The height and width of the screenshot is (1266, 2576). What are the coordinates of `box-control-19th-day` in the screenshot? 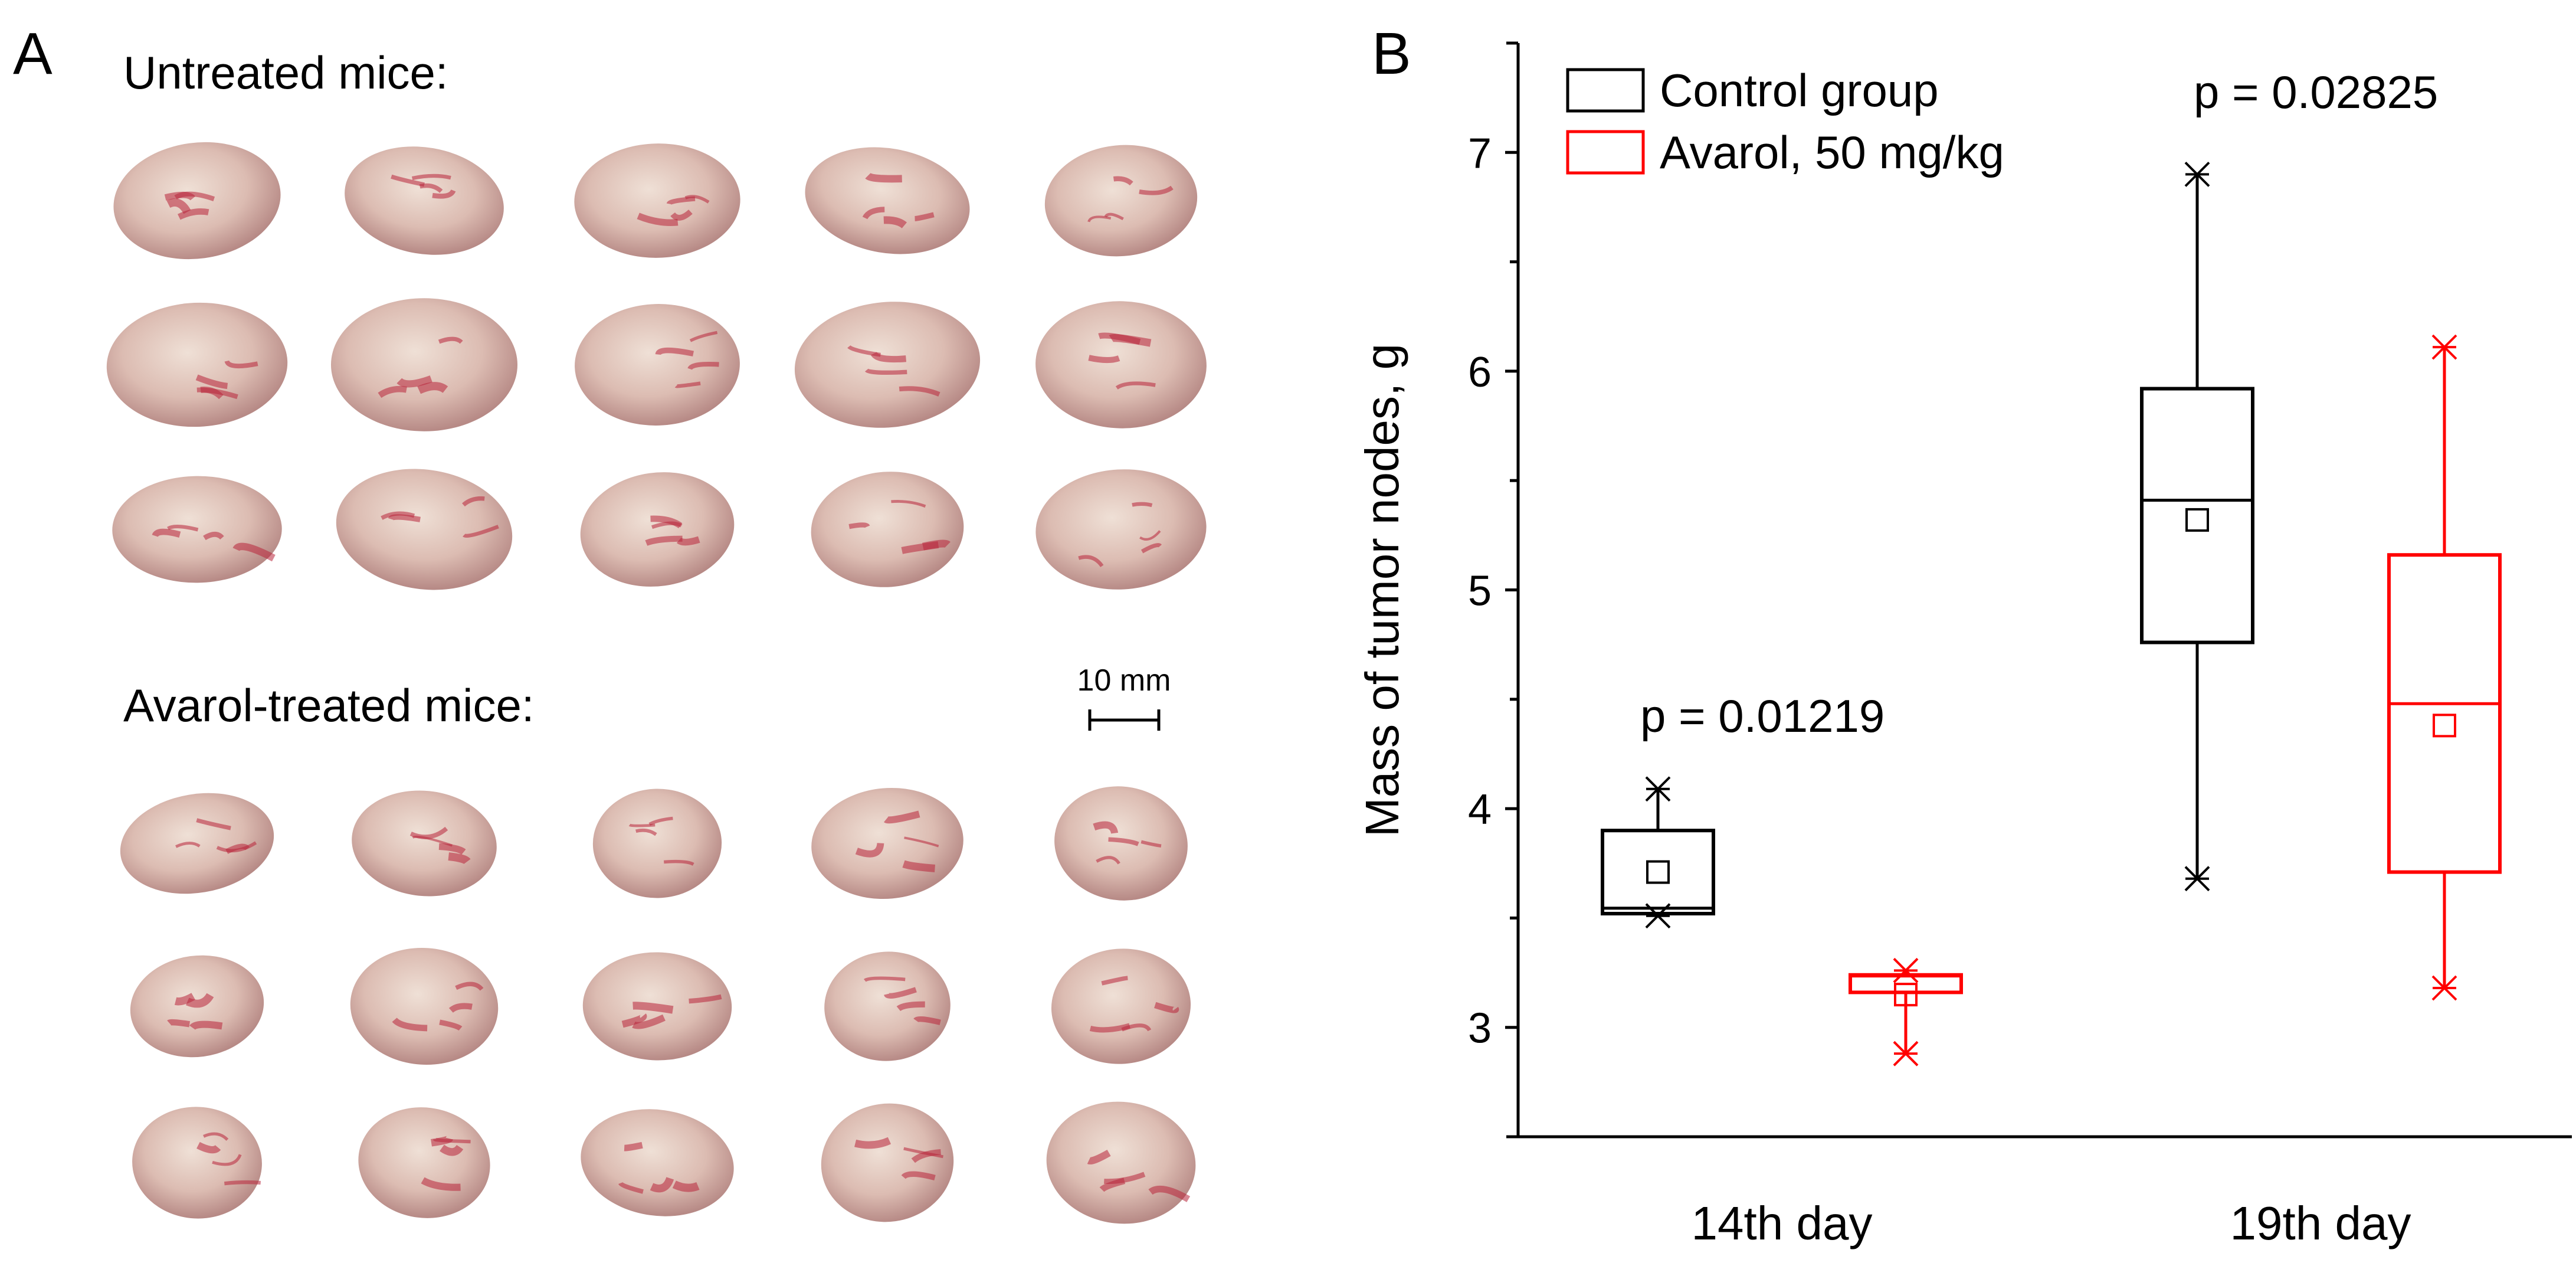 It's located at (2197, 526).